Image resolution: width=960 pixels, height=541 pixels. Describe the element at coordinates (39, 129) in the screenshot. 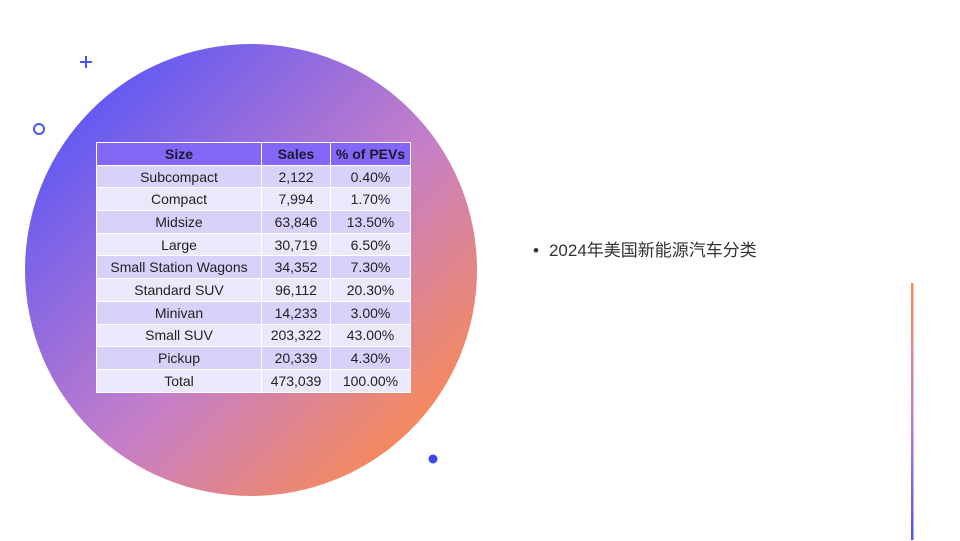

I see `ring-icon` at that location.